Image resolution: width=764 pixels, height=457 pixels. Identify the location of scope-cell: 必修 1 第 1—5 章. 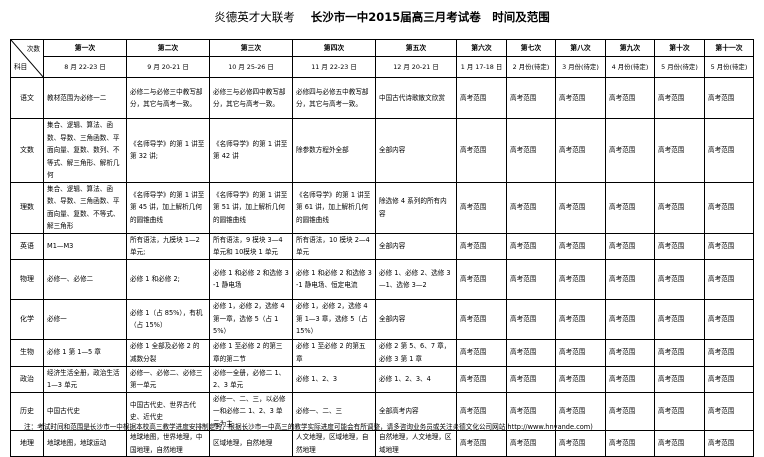
(85, 352).